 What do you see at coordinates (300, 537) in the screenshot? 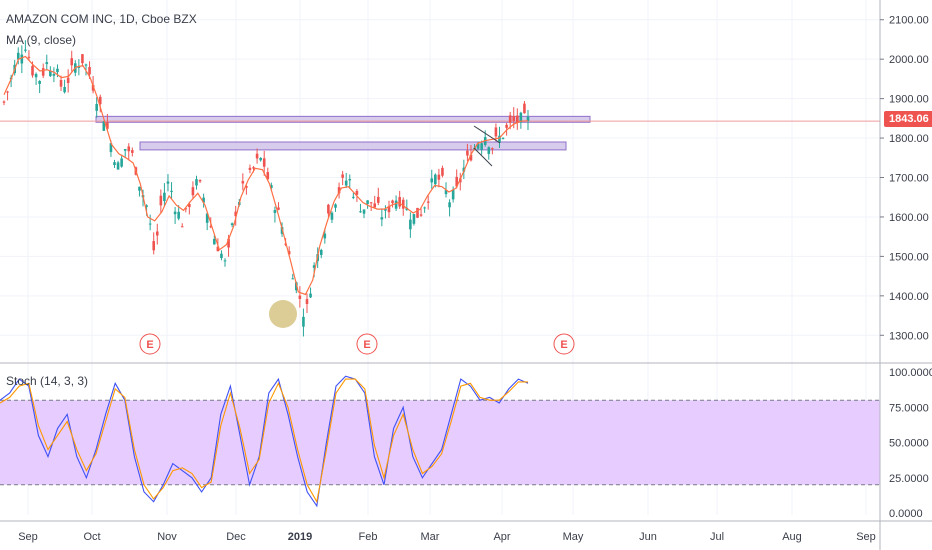
I see `x-tick-label: 2019` at bounding box center [300, 537].